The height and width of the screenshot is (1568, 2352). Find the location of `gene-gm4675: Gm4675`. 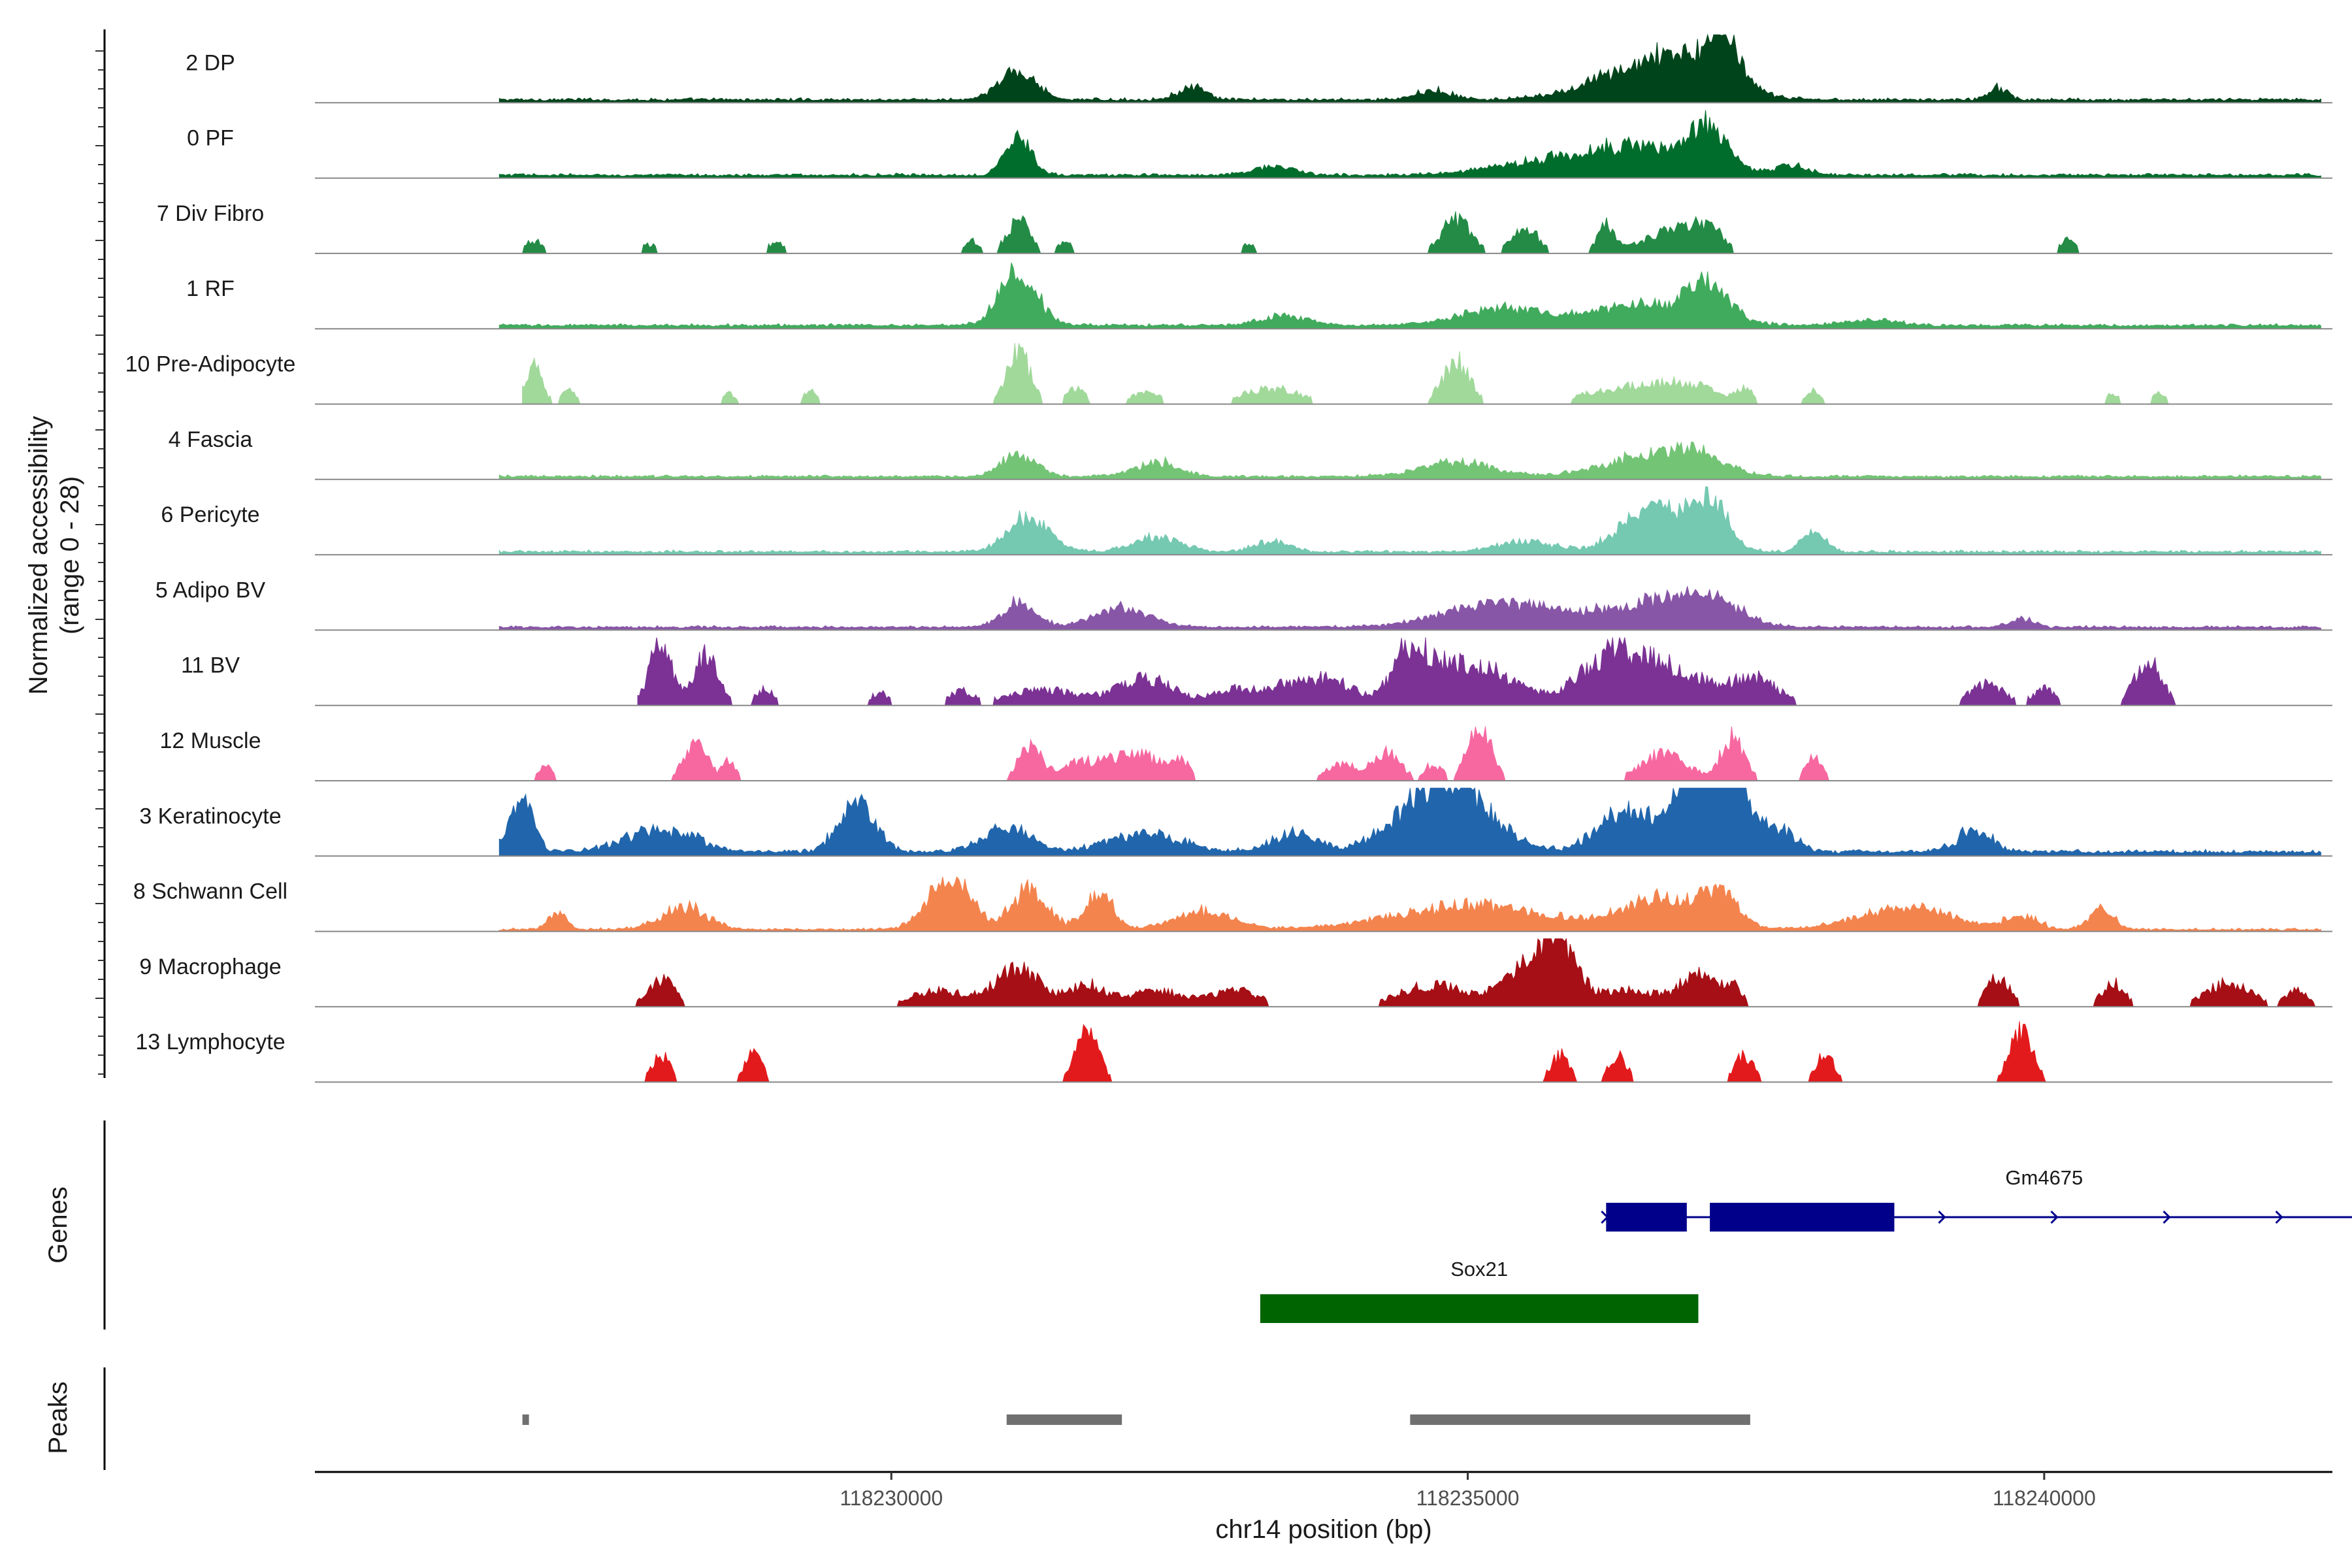

gene-gm4675: Gm4675 is located at coordinates (1976, 1199).